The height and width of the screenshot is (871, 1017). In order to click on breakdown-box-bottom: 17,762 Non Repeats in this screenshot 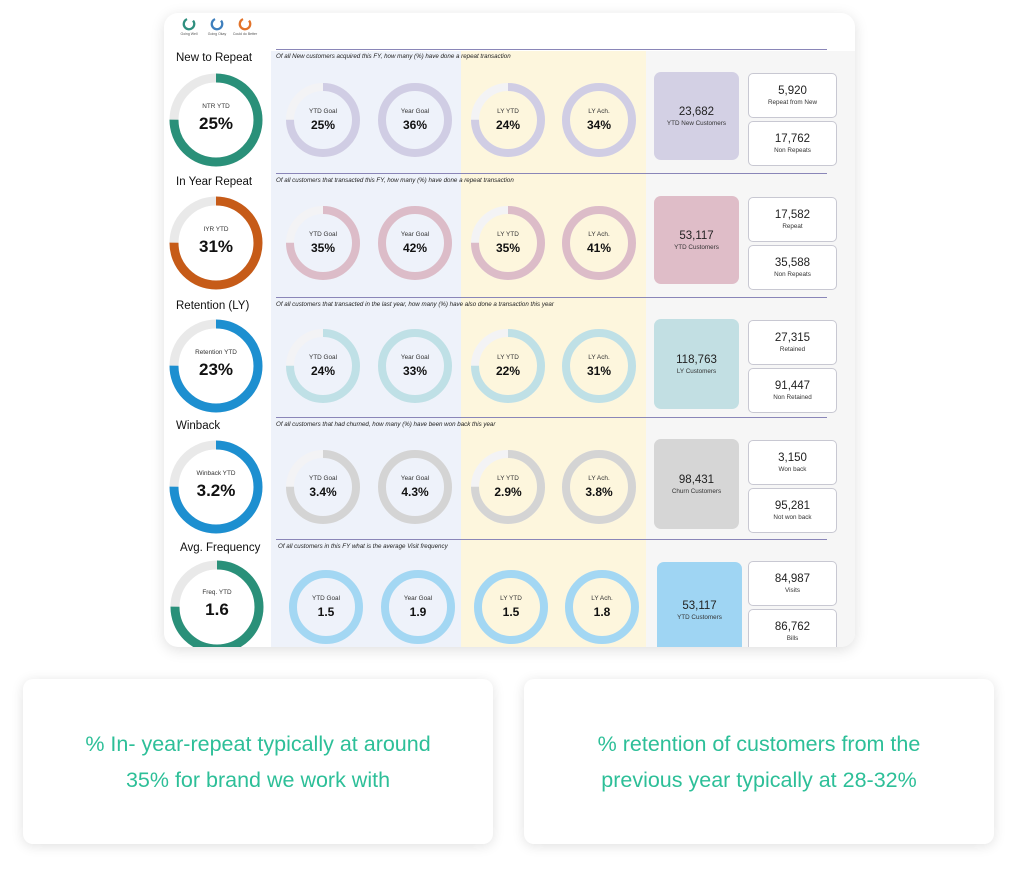, I will do `click(792, 143)`.